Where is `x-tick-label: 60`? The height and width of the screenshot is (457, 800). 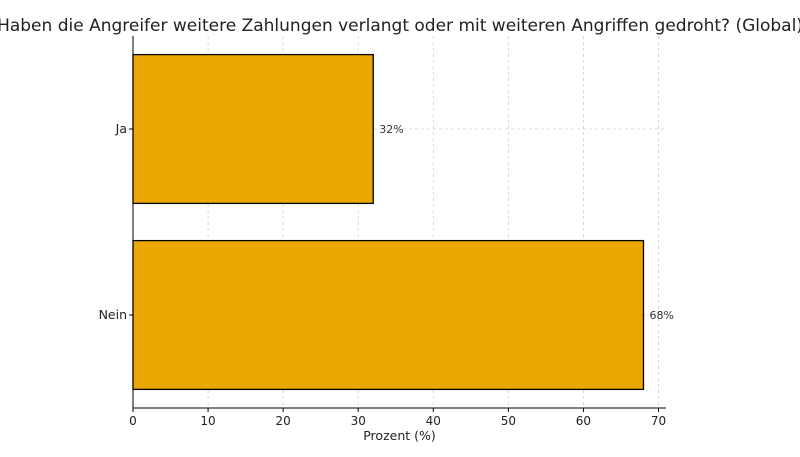 x-tick-label: 60 is located at coordinates (583, 421).